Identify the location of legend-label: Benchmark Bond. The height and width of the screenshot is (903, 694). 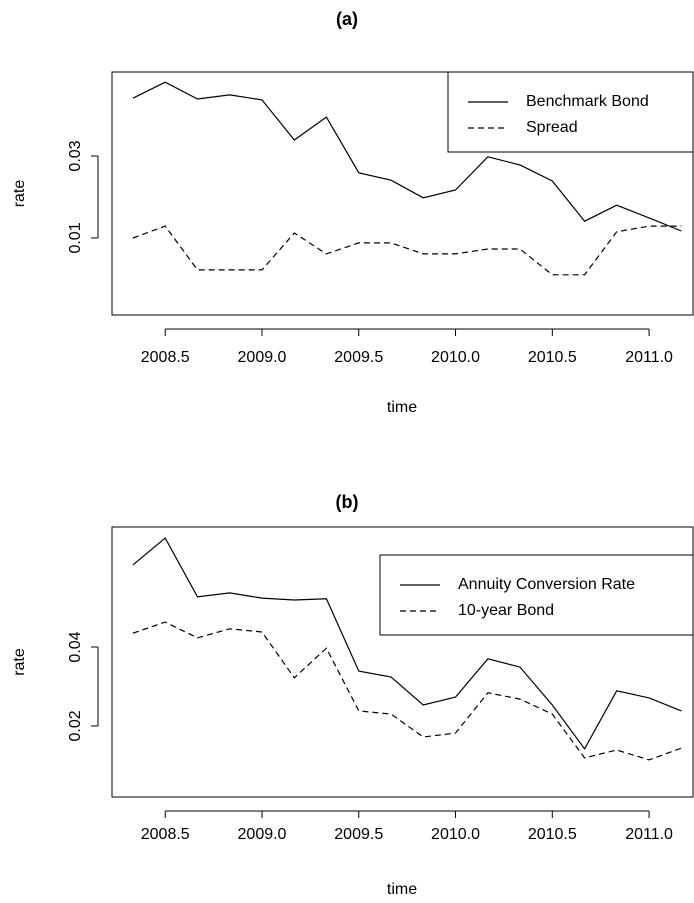
(587, 101).